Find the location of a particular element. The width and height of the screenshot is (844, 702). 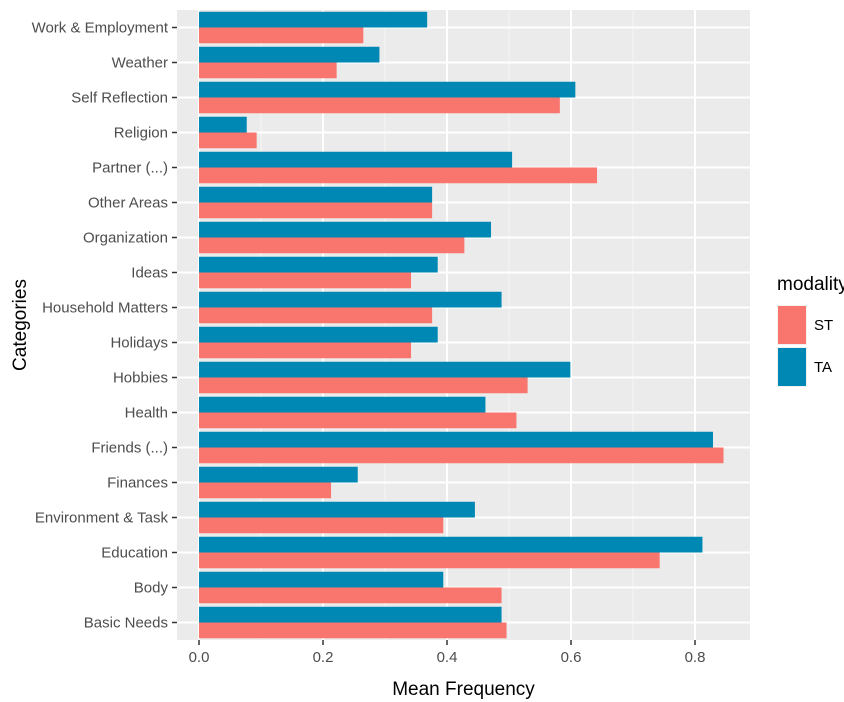

x-axis: 0.0 0.2 0.4 0.6 0.8 is located at coordinates (447, 653).